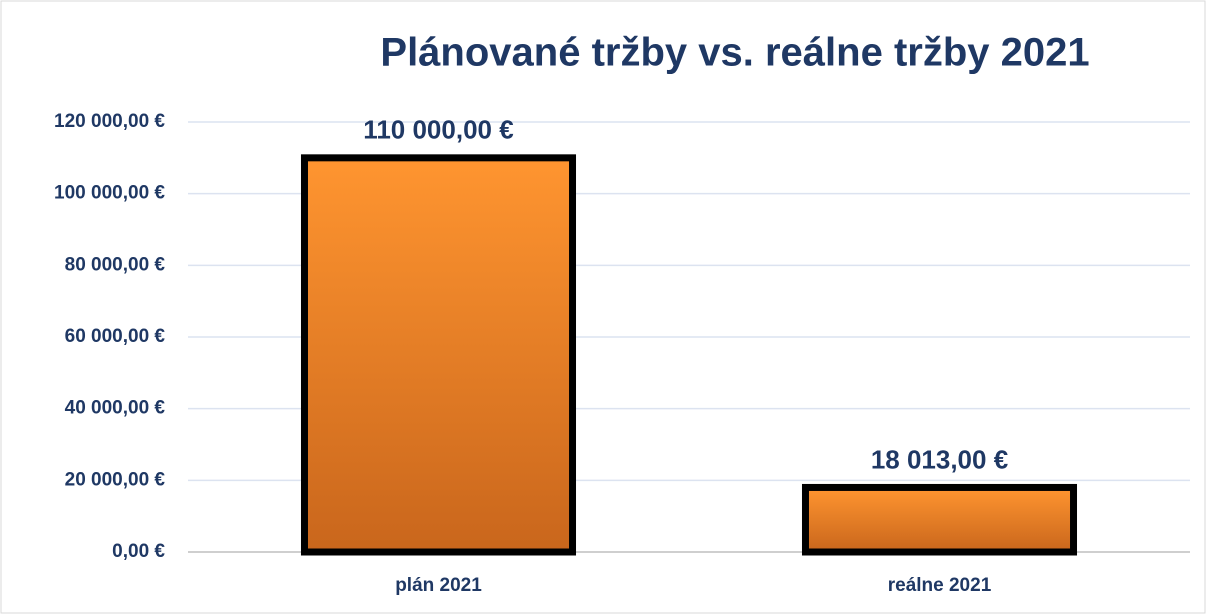 The width and height of the screenshot is (1206, 614). Describe the element at coordinates (115, 264) in the screenshot. I see `y-tick-label: 80 000,00 €` at that location.